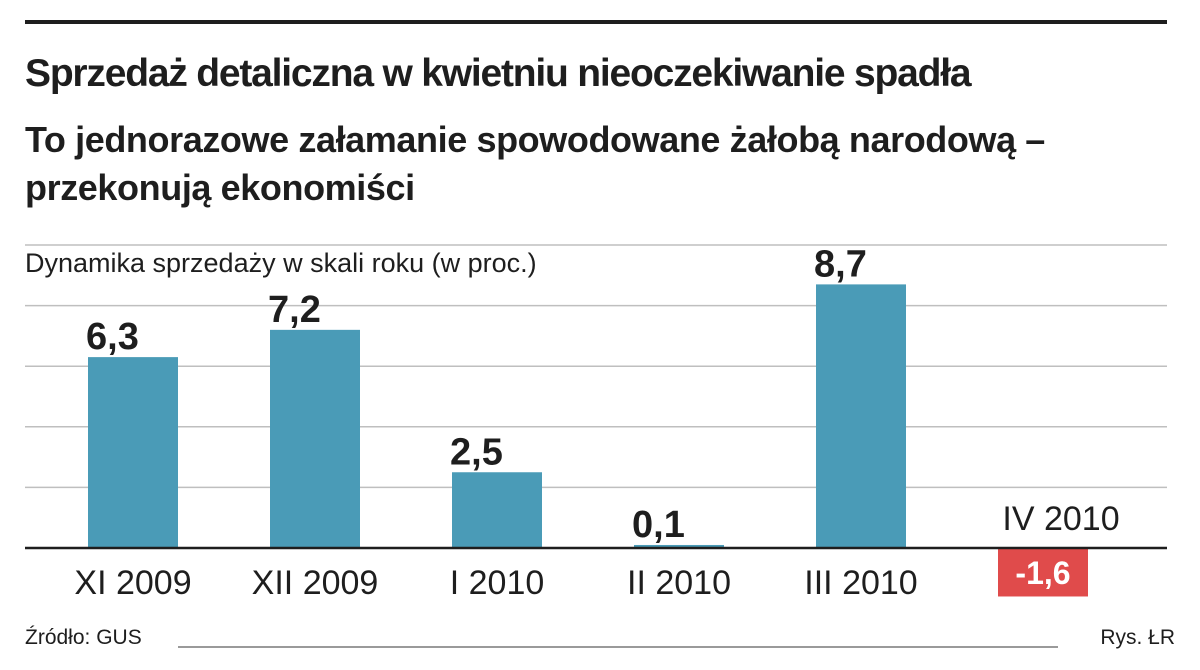 This screenshot has width=1200, height=670. Describe the element at coordinates (679, 583) in the screenshot. I see `category-label: II 2010` at that location.